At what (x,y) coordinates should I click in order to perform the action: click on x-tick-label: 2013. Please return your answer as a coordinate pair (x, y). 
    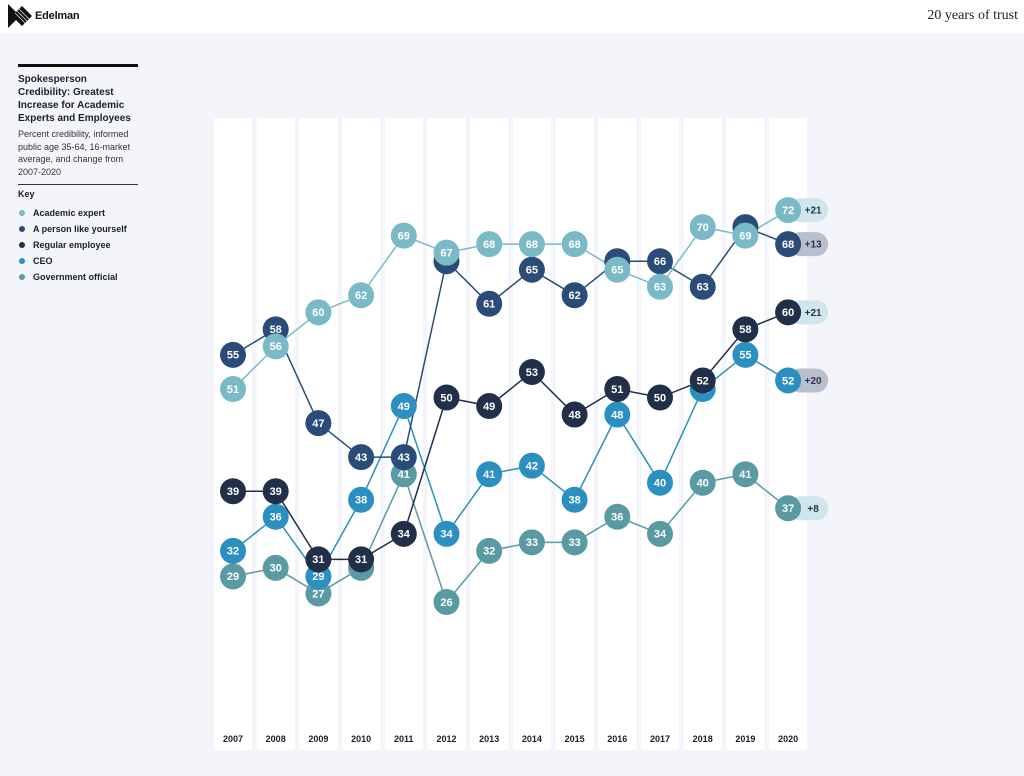
    Looking at the image, I should click on (489, 739).